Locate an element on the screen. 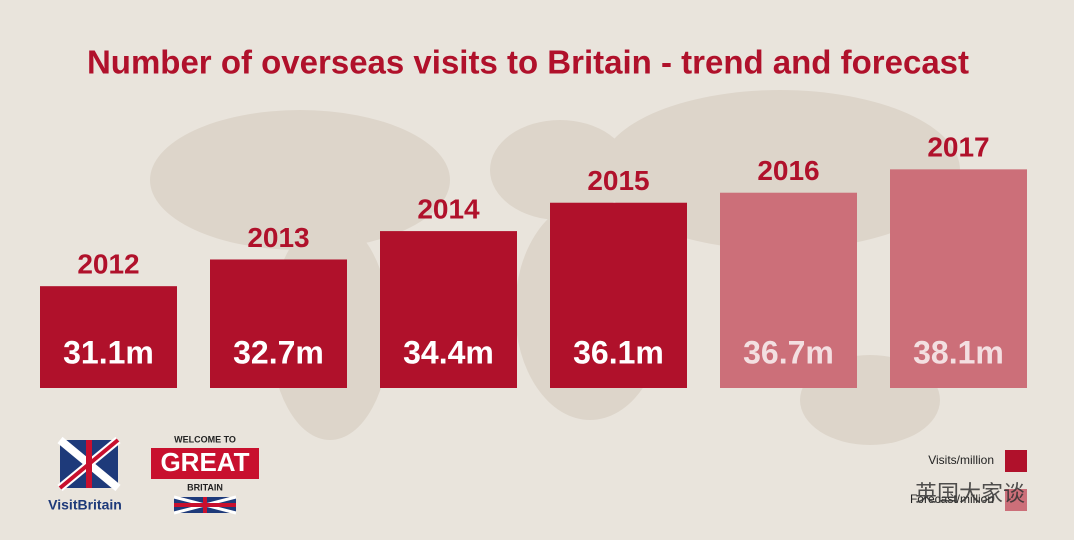 The height and width of the screenshot is (540, 1074). value-label: 36.1m is located at coordinates (618, 352).